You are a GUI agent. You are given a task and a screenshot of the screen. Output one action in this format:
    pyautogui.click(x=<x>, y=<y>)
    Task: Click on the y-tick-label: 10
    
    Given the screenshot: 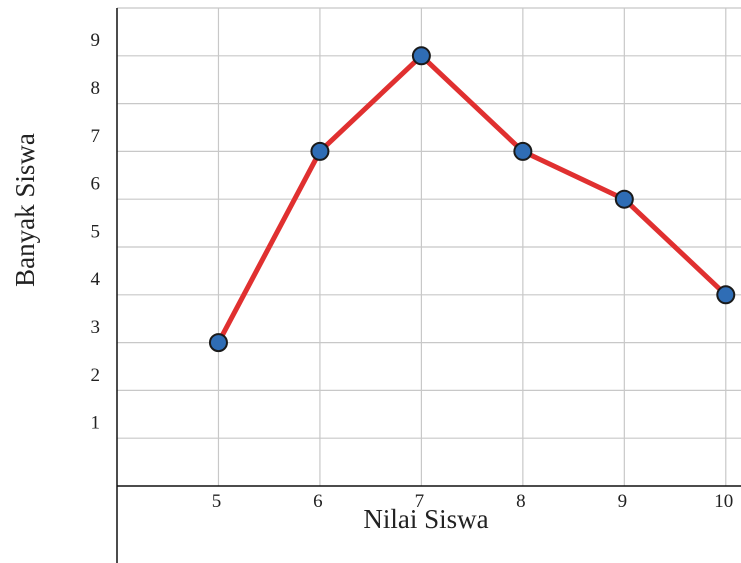 What is the action you would take?
    pyautogui.click(x=90, y=1)
    